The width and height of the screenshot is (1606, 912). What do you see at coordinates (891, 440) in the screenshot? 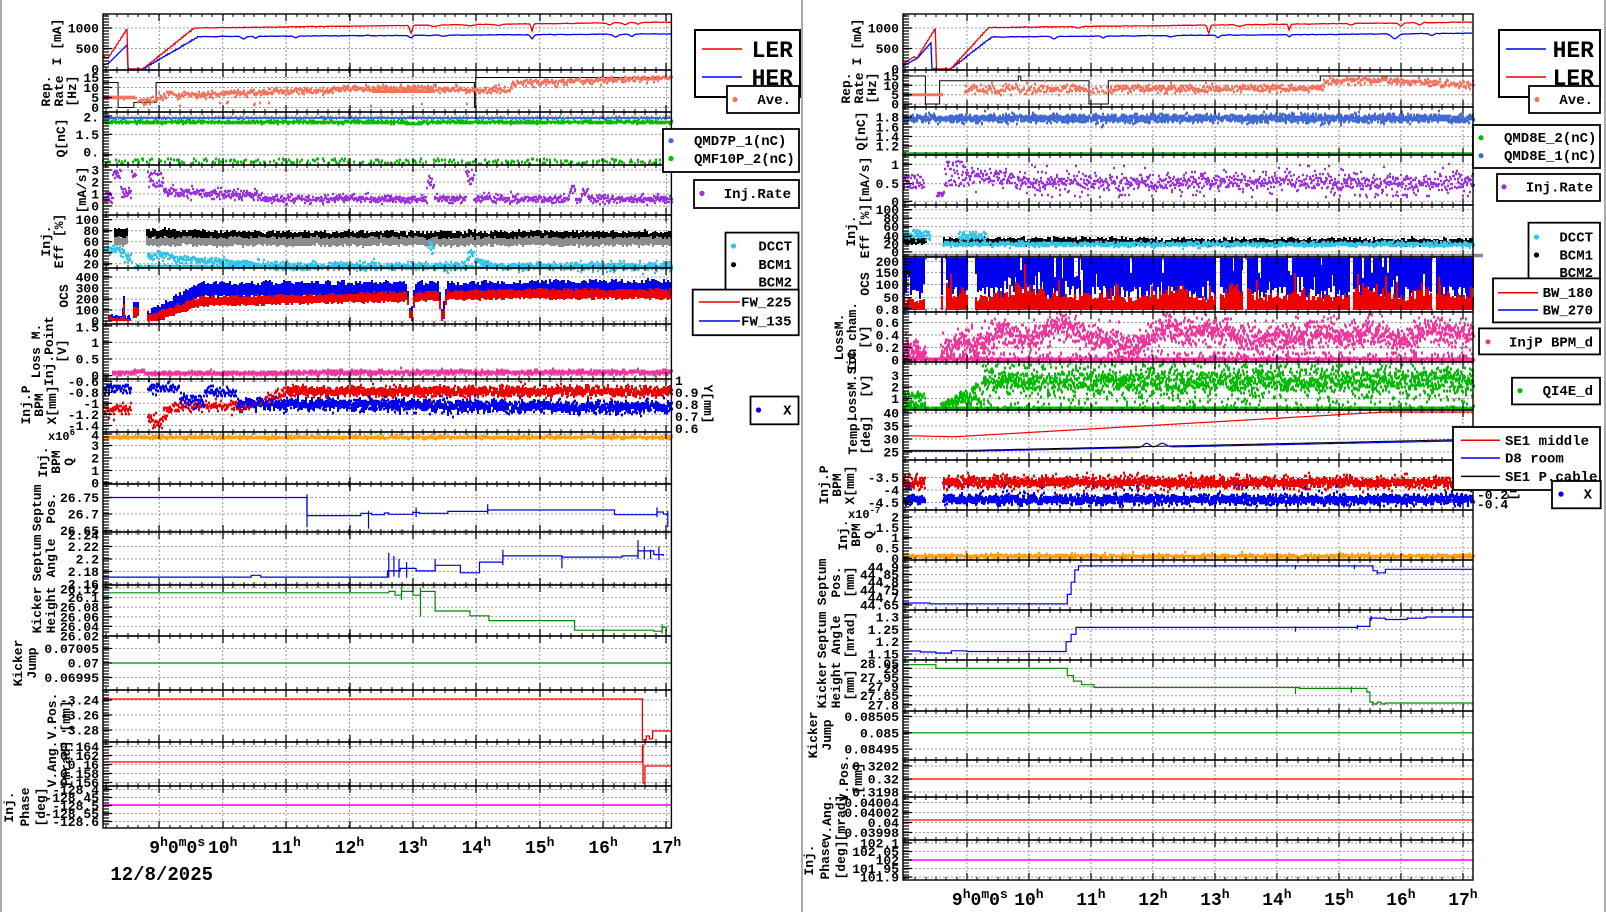
I see `svg-text: 30` at bounding box center [891, 440].